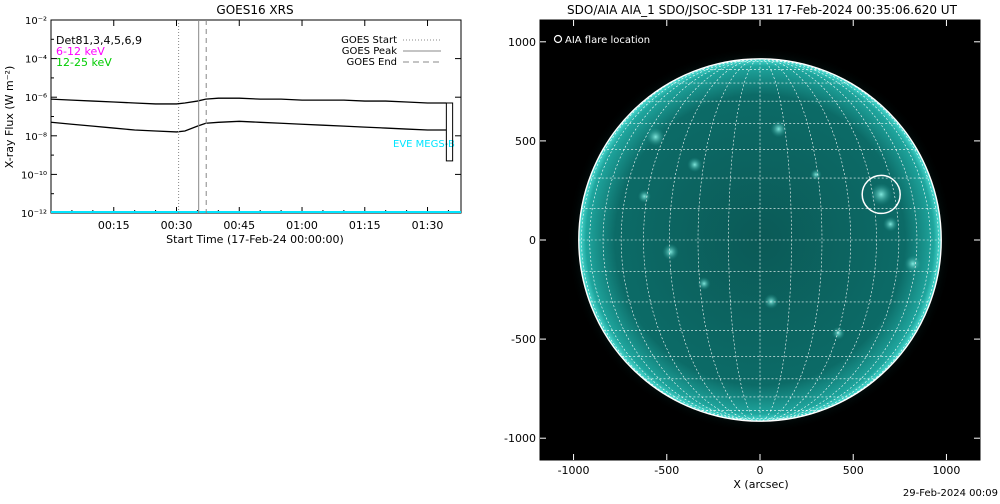 The image size is (1000, 504). Describe the element at coordinates (302, 225) in the screenshot. I see `goes-xtick-label: 01:00` at that location.